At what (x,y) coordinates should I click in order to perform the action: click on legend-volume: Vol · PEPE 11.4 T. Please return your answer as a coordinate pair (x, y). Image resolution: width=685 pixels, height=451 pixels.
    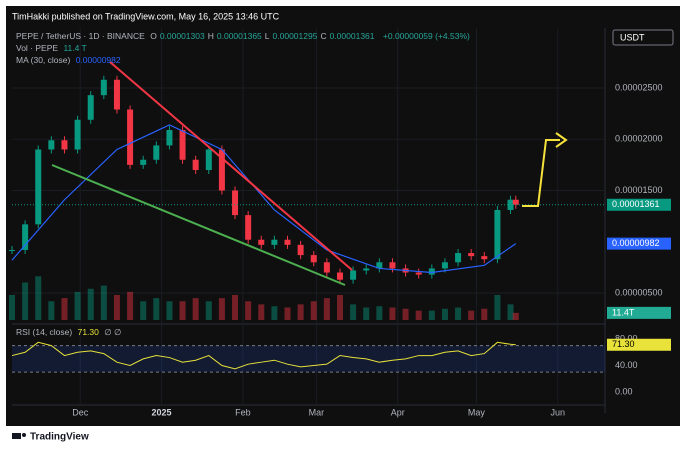
    Looking at the image, I should click on (53, 48).